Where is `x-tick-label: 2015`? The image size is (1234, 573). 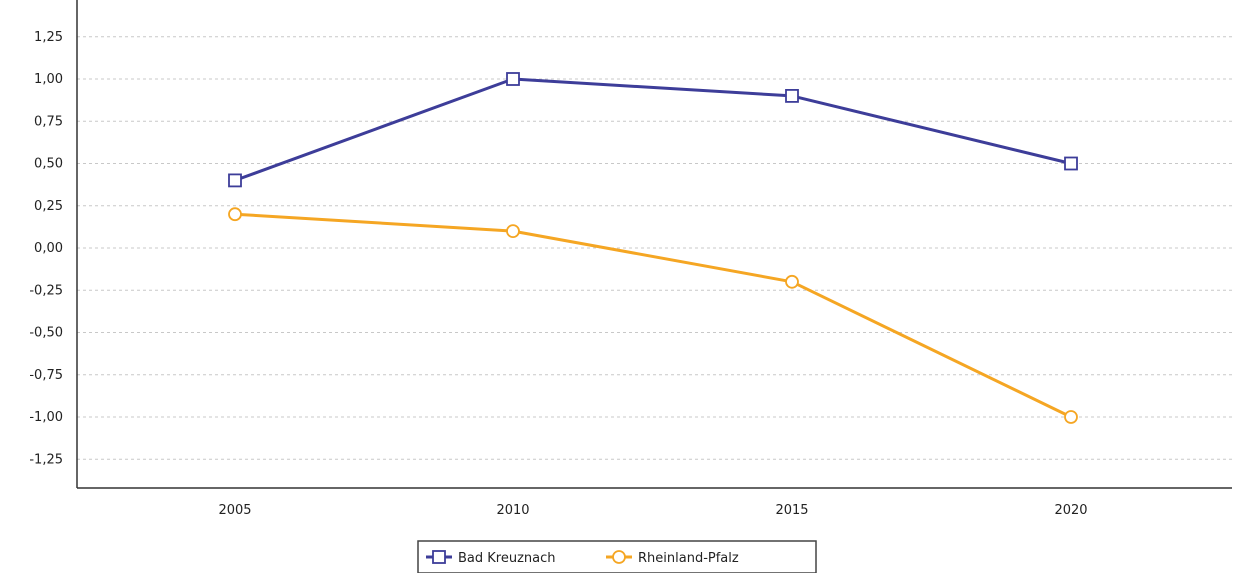
x-tick-label: 2015 is located at coordinates (791, 510).